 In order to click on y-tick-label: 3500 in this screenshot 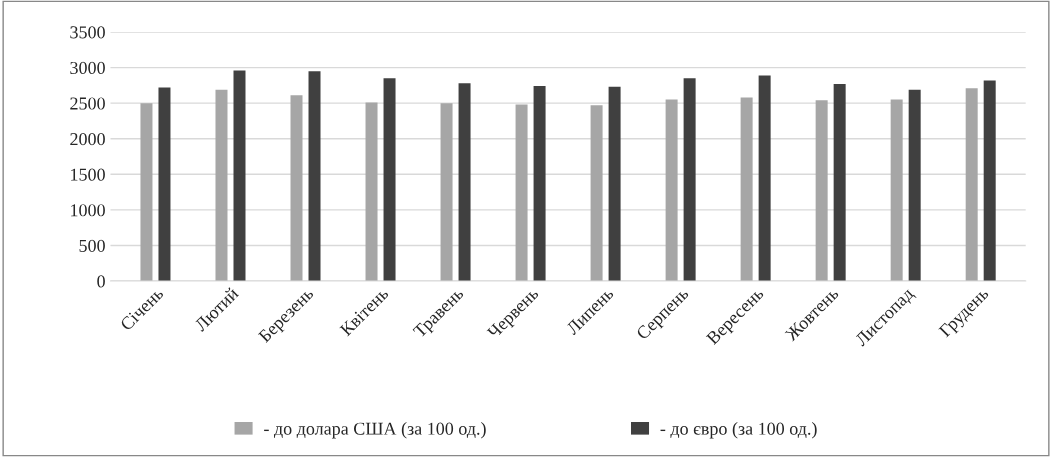, I will do `click(87, 32)`.